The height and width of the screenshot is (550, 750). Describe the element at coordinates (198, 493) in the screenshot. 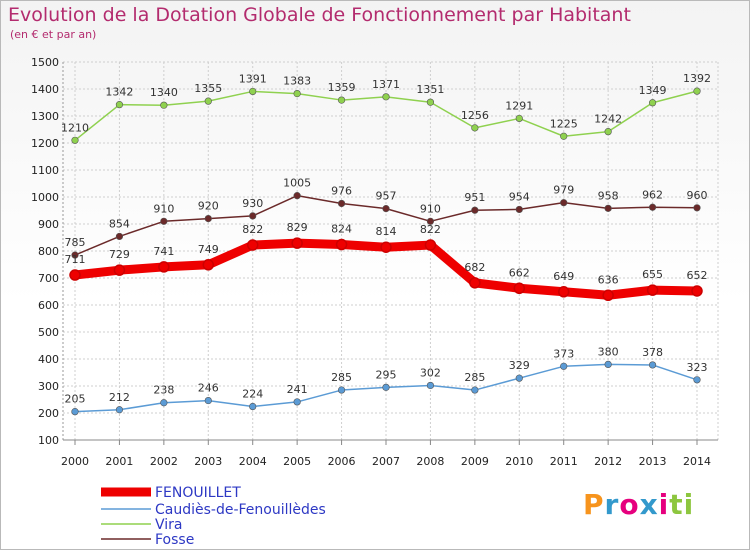

I see `legend-label: FENOUILLET` at that location.